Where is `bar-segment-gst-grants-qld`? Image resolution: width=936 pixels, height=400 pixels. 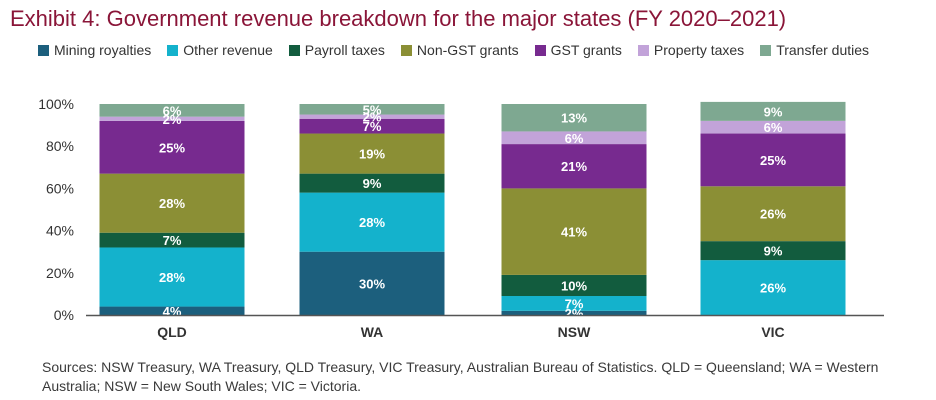
bar-segment-gst-grants-qld is located at coordinates (172, 147).